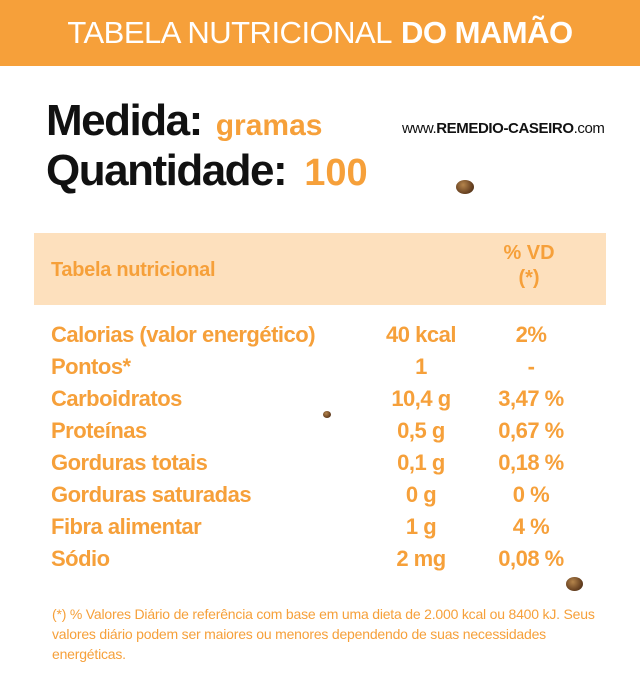 Image resolution: width=640 pixels, height=695 pixels. Describe the element at coordinates (421, 398) in the screenshot. I see `nutrient-amount: 10,4 g` at that location.